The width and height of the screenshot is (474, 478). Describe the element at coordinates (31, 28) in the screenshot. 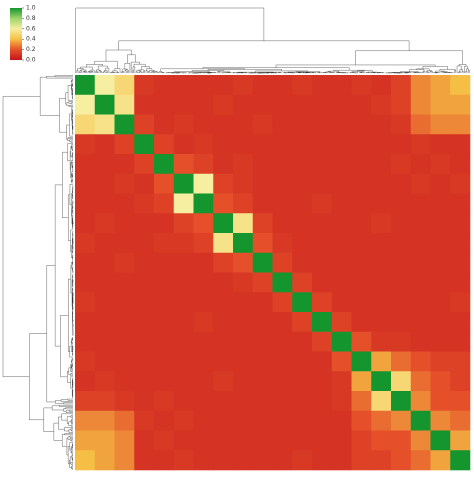

I see `colorbar-tick-label: 0.6` at that location.